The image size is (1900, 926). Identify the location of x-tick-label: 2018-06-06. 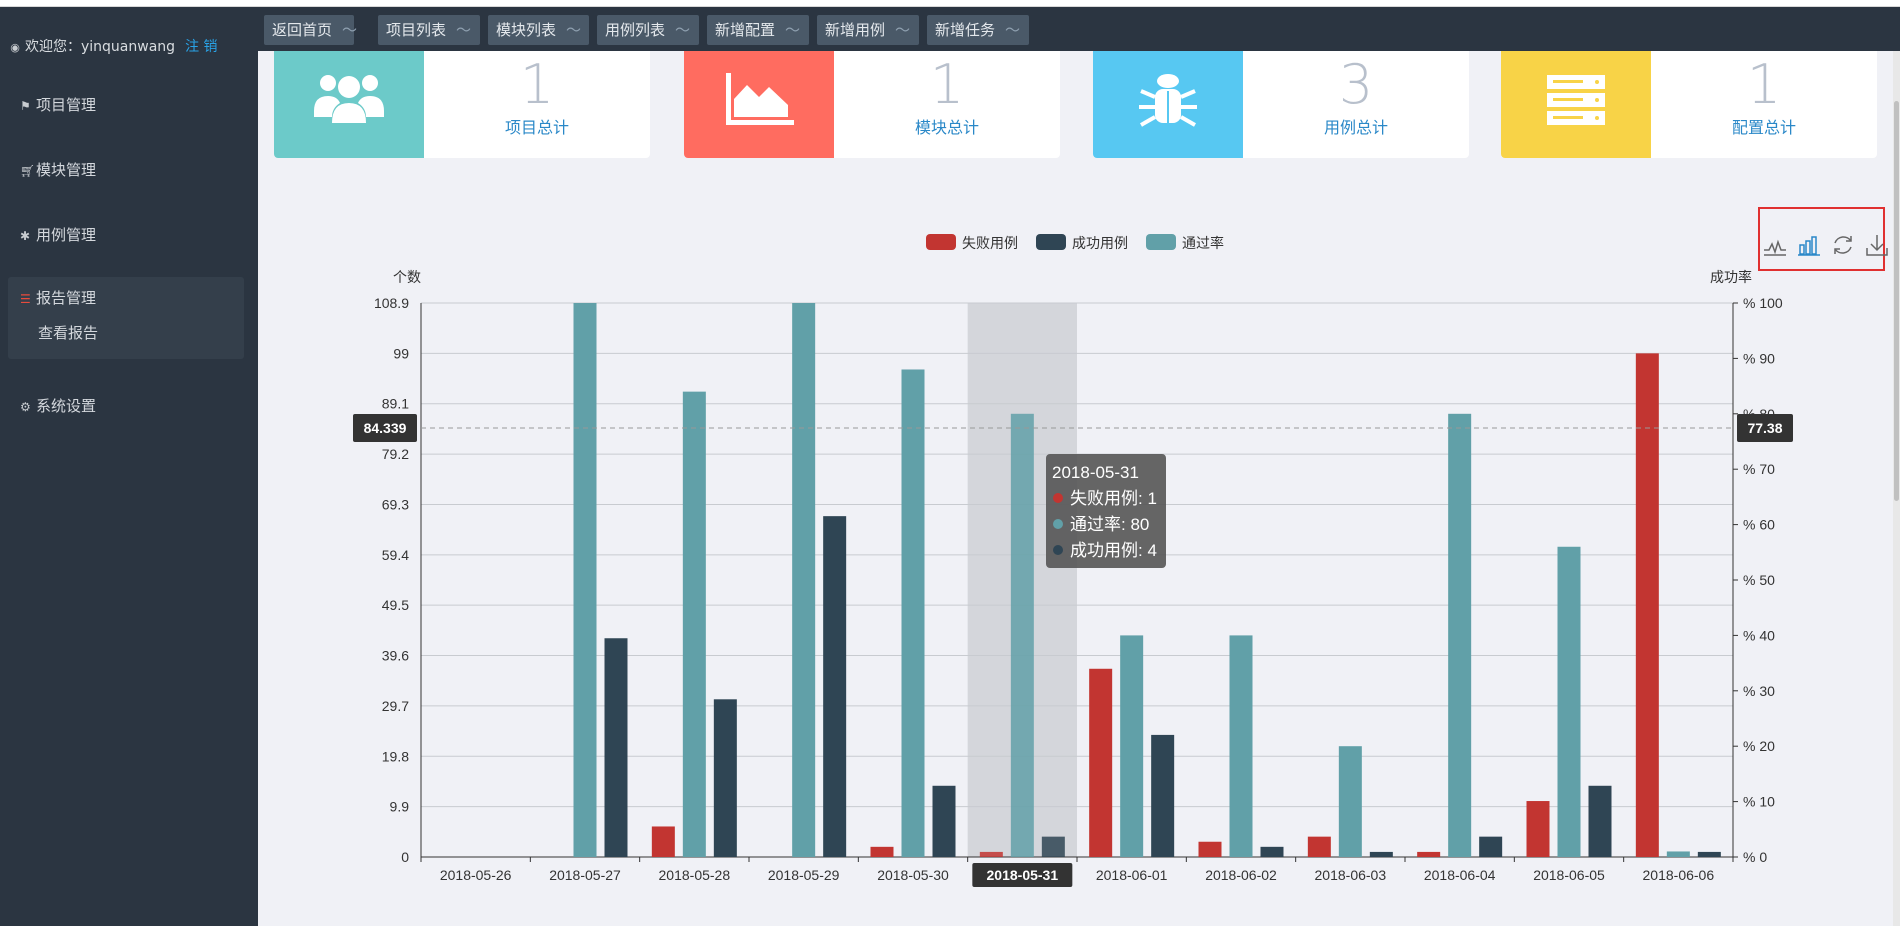
(1679, 875).